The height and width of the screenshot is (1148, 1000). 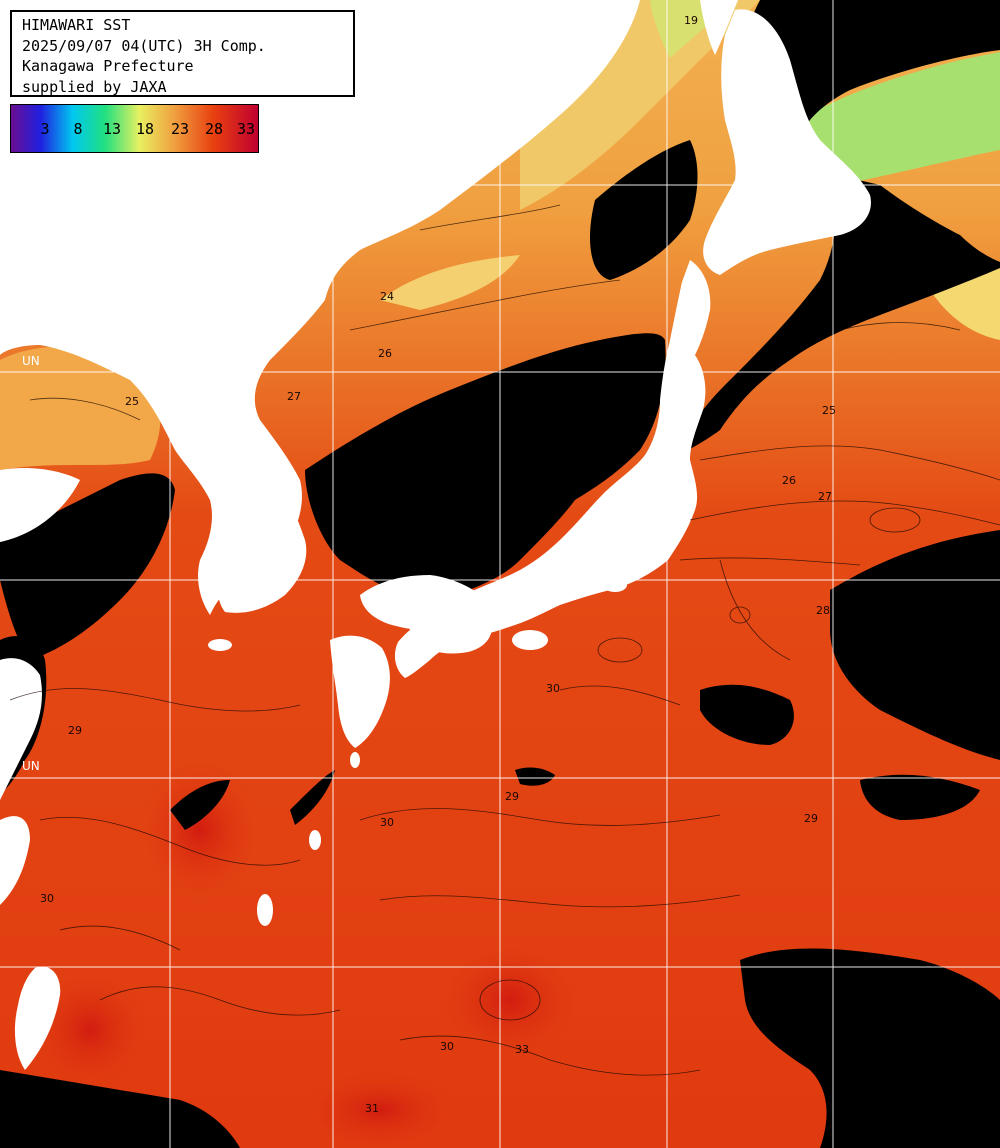 I want to click on legend-tick: 18, so click(x=145, y=129).